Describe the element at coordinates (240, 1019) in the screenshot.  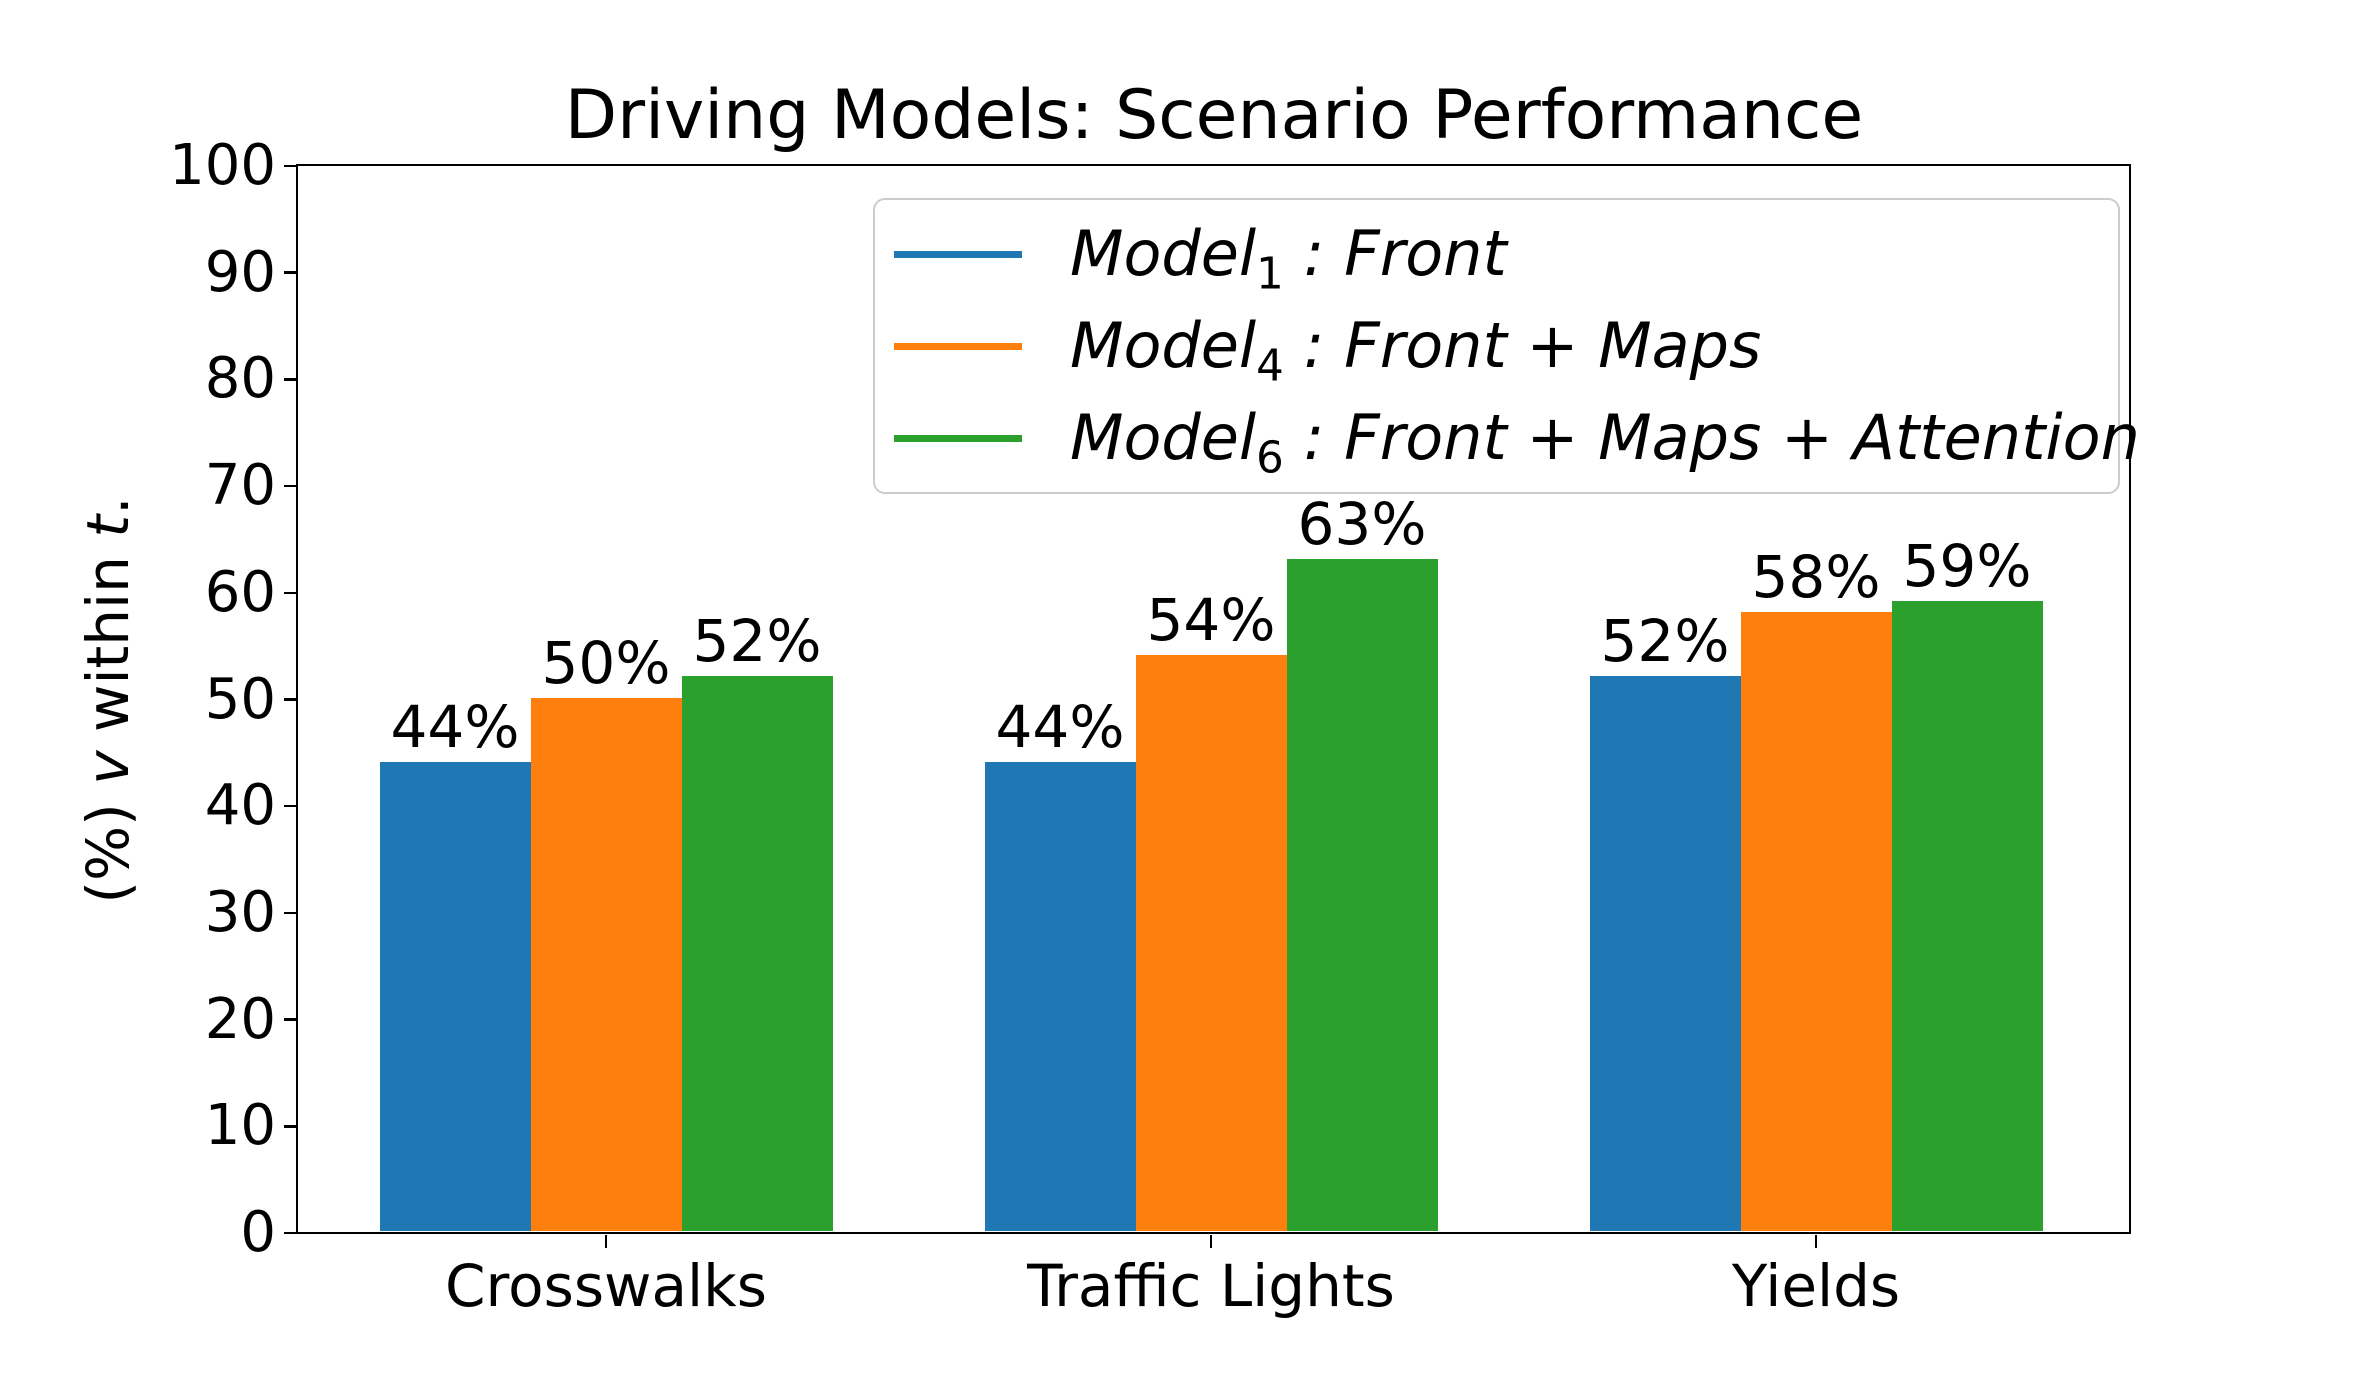
I see `y-tick-label: 20` at that location.